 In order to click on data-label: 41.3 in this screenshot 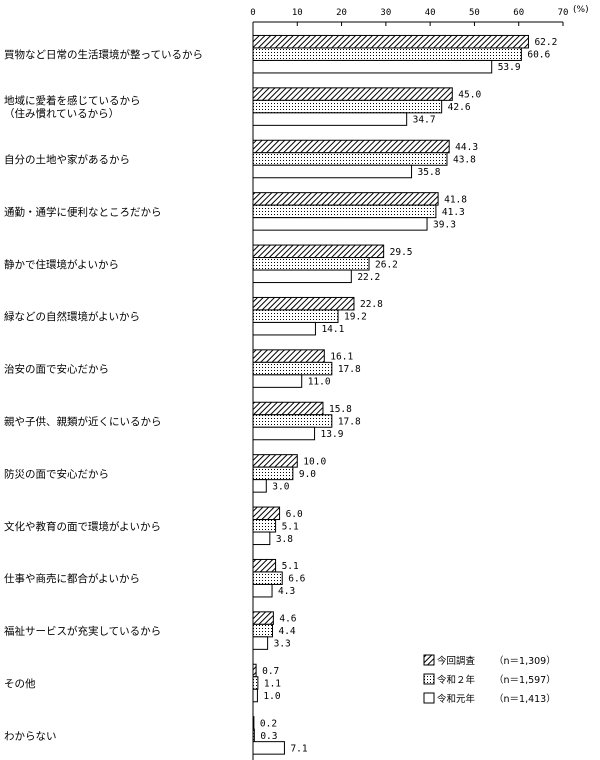, I will do `click(453, 212)`.